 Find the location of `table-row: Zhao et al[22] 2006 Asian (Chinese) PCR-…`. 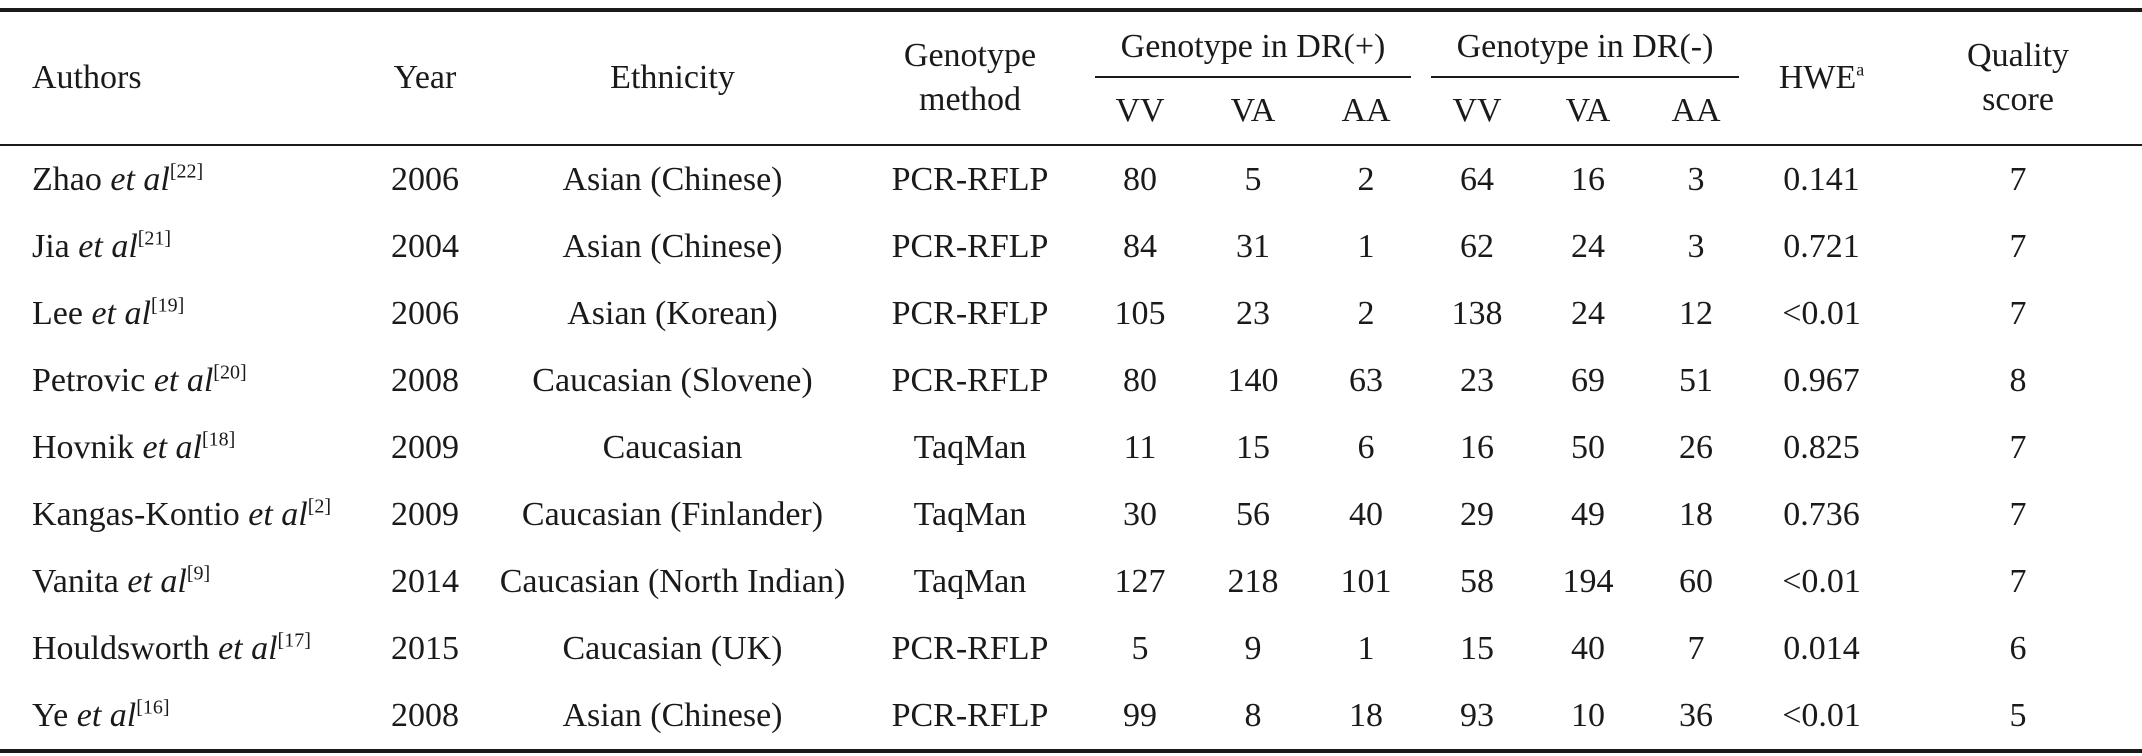

table-row: Zhao et al[22] 2006 Asian (Chinese) PCR-… is located at coordinates (1071, 179).